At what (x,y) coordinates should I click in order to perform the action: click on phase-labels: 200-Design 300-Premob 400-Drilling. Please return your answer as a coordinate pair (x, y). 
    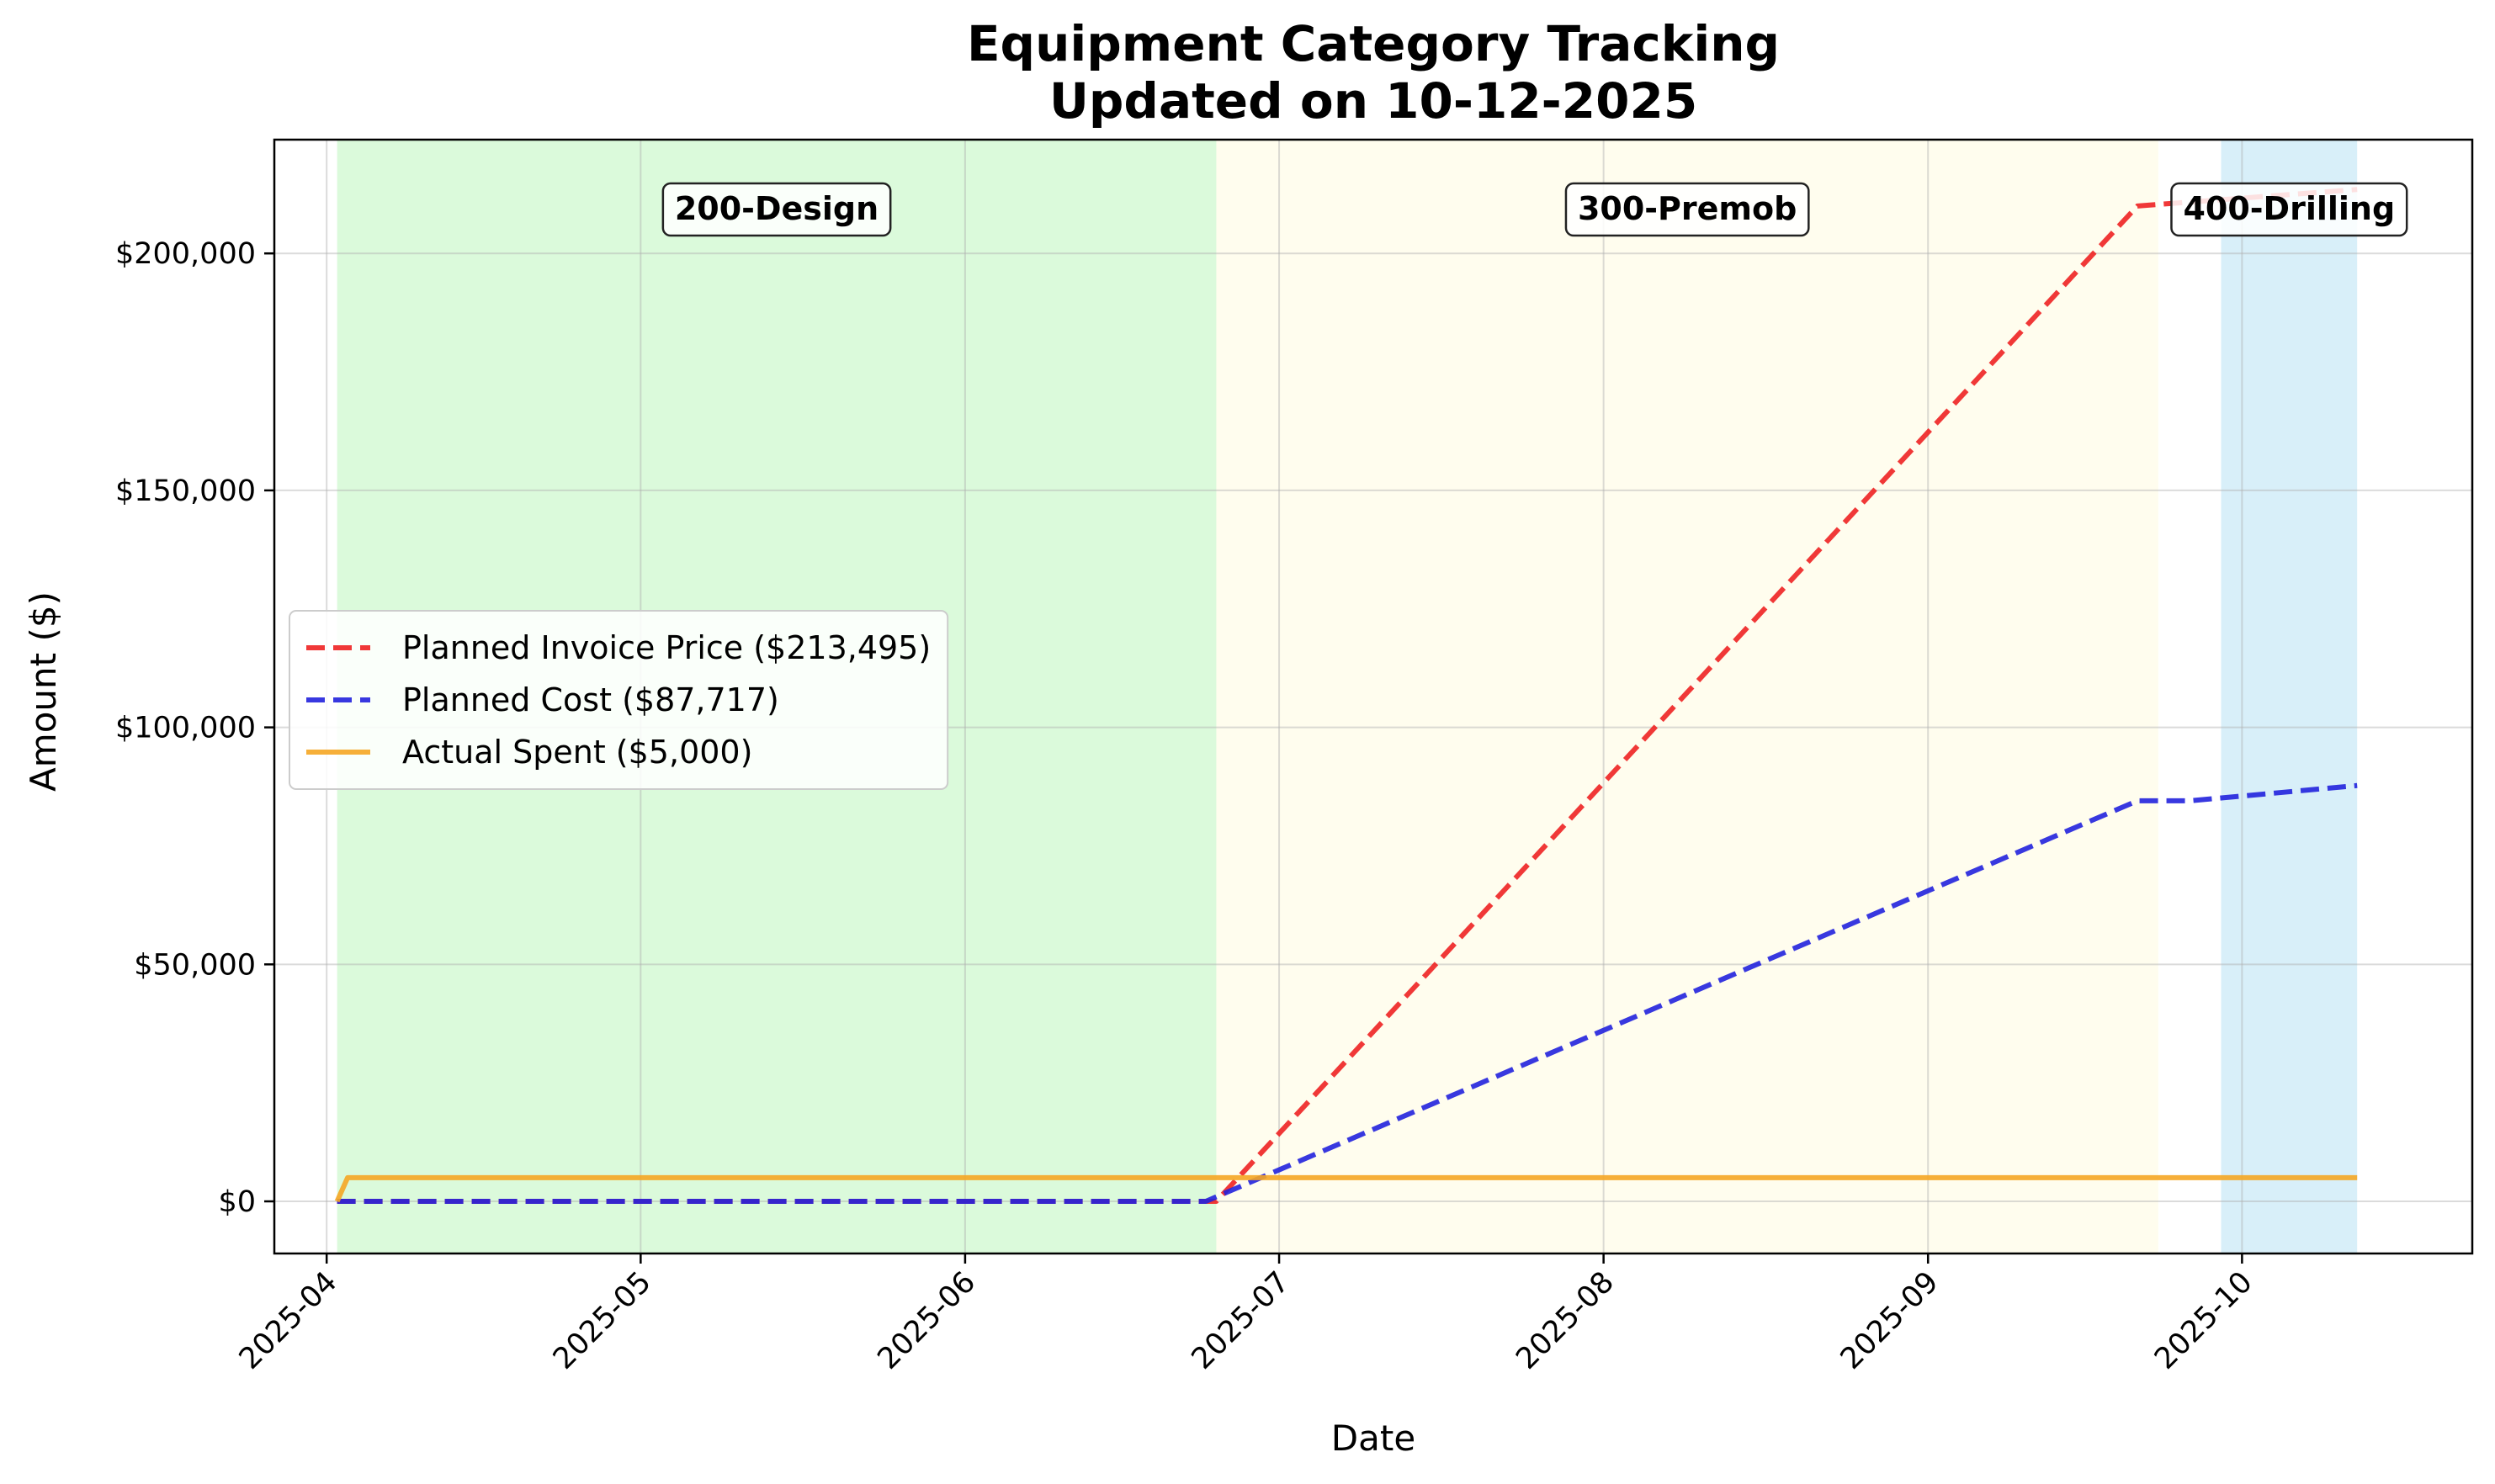
    Looking at the image, I should click on (1534, 209).